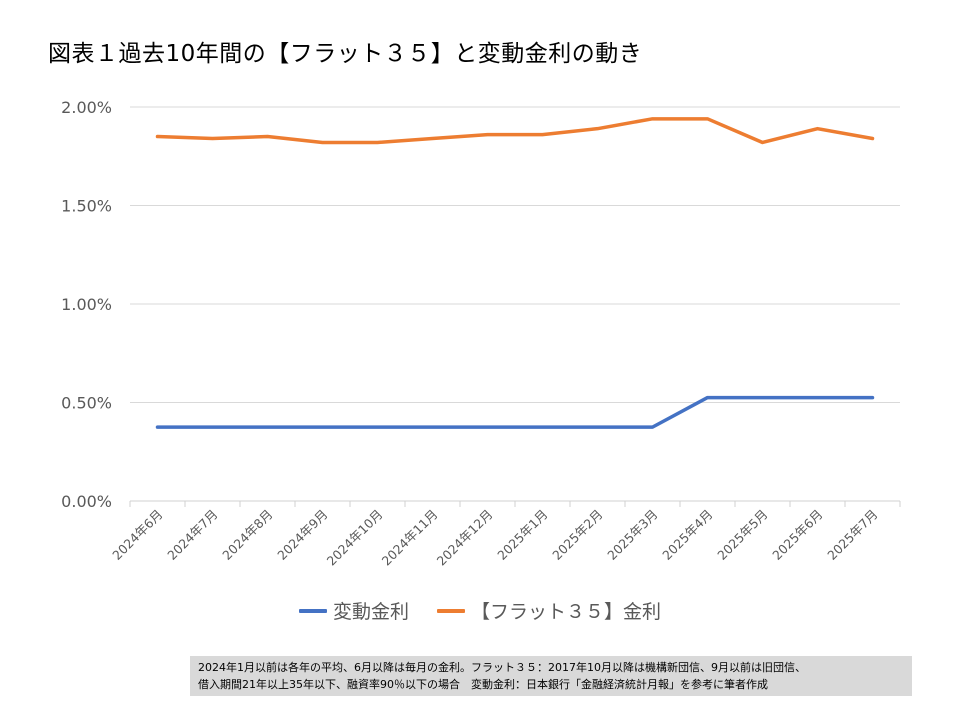  I want to click on x-tick-label: 2024年10月, so click(355, 538).